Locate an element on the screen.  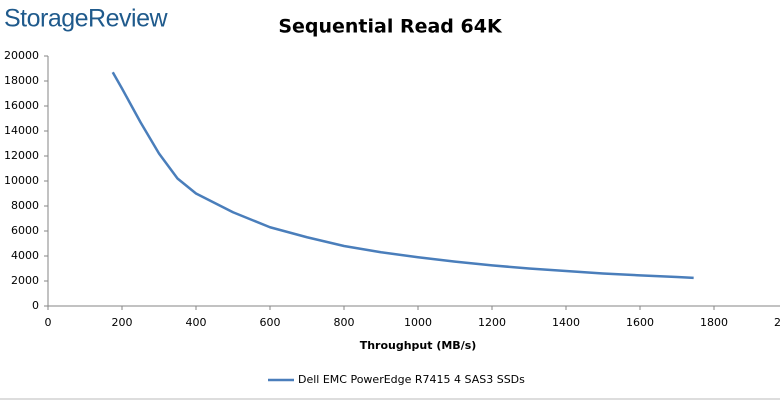
x-tick-label: 0 is located at coordinates (48, 322).